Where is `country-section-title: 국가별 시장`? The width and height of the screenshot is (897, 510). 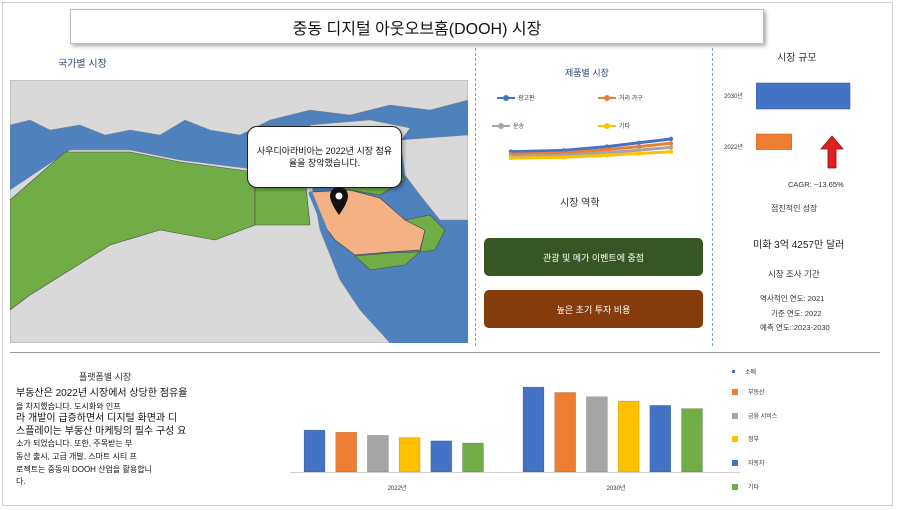
country-section-title: 국가별 시장 is located at coordinates (82, 64).